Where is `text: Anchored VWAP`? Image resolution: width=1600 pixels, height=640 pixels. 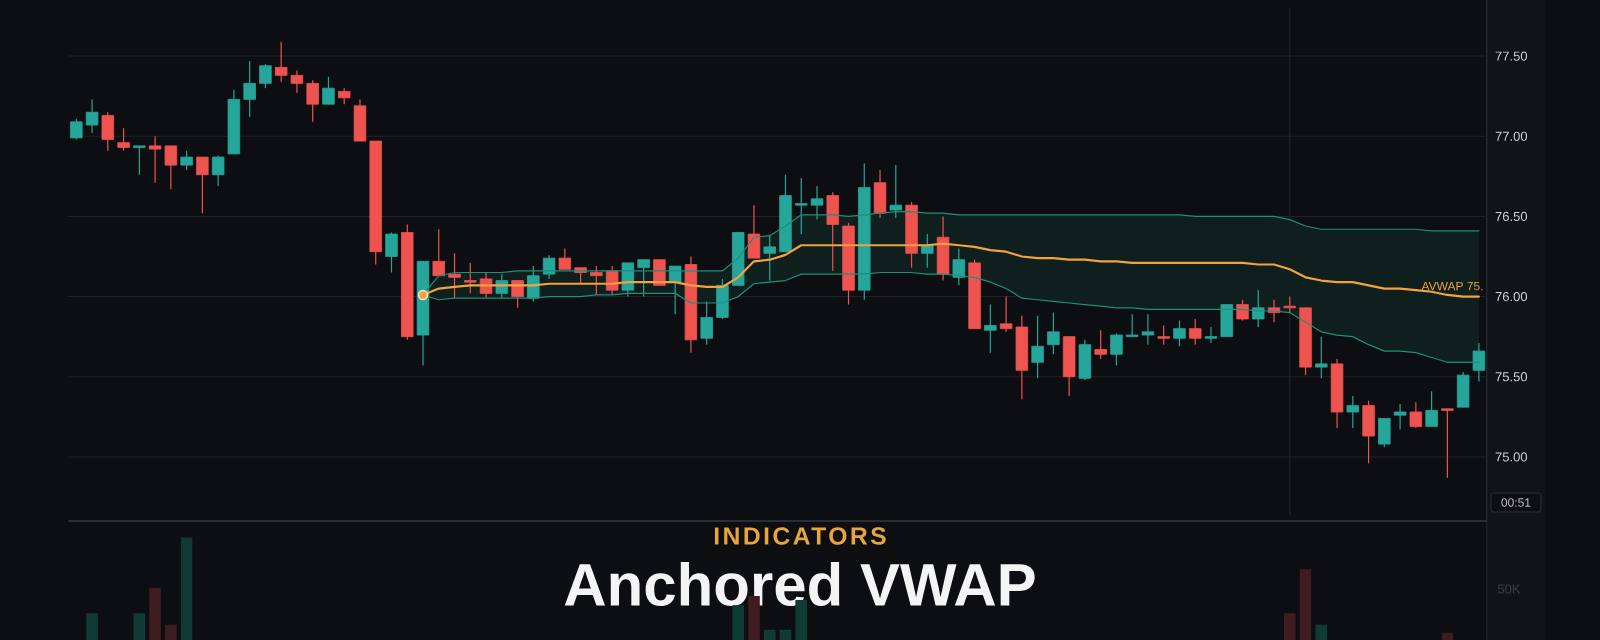 text: Anchored VWAP is located at coordinates (799, 584).